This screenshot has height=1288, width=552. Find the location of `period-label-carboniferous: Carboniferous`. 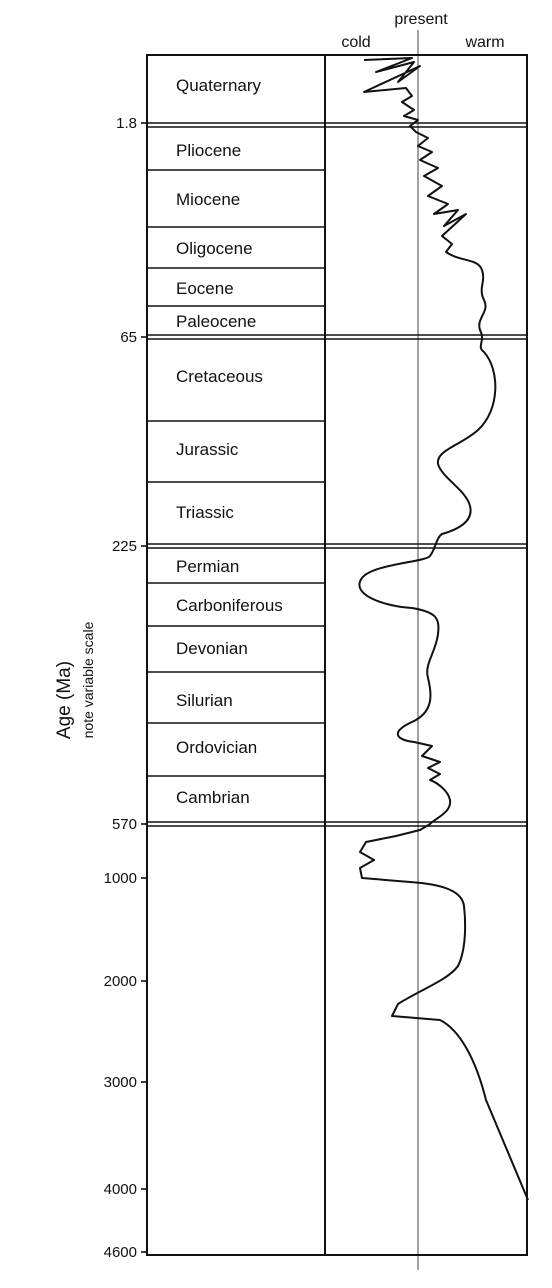

period-label-carboniferous: Carboniferous is located at coordinates (229, 605).